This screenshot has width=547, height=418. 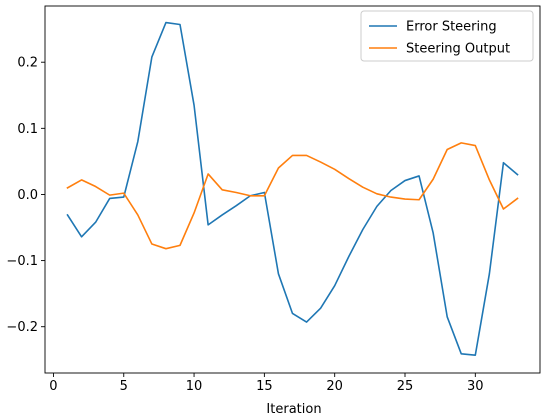 I want to click on x-tick-label: 15, so click(x=264, y=386).